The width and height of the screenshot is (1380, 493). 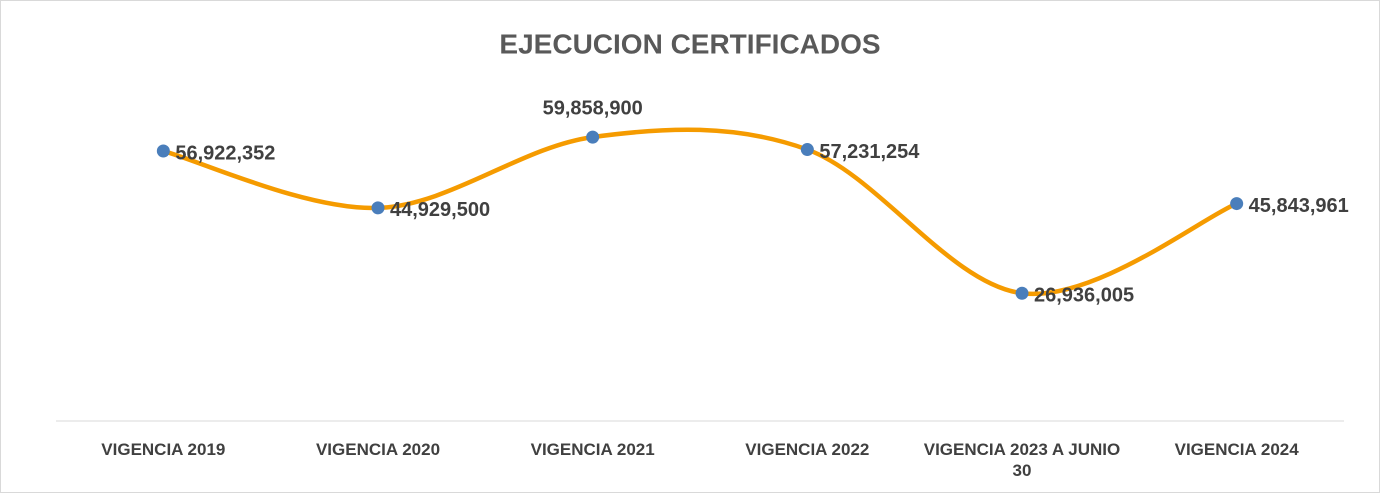 What do you see at coordinates (593, 108) in the screenshot?
I see `data-label: 59,858,900` at bounding box center [593, 108].